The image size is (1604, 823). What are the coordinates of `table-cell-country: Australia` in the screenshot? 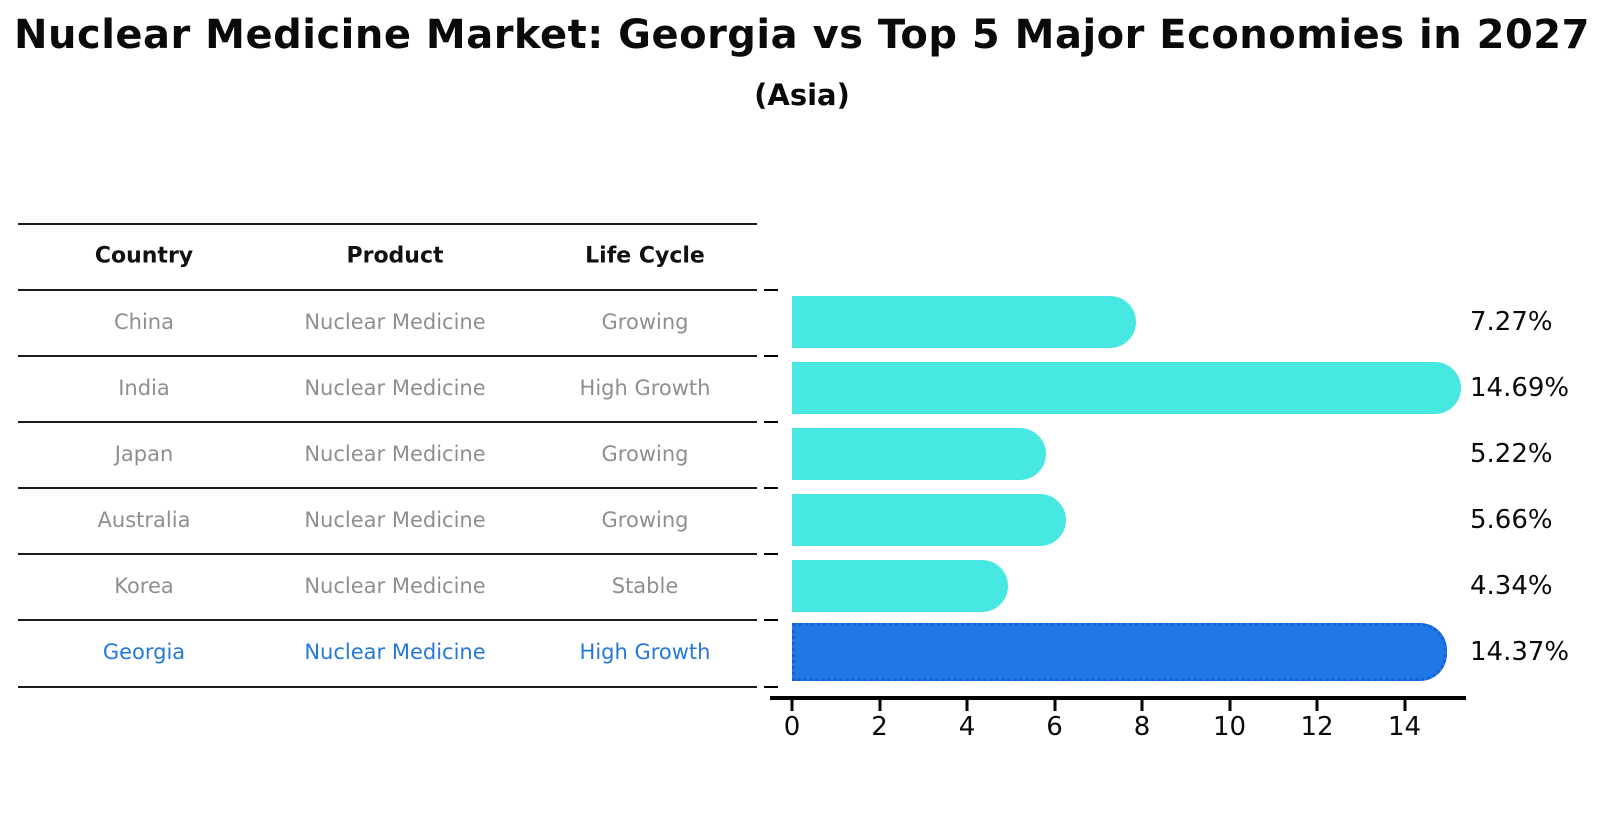 It's located at (144, 520).